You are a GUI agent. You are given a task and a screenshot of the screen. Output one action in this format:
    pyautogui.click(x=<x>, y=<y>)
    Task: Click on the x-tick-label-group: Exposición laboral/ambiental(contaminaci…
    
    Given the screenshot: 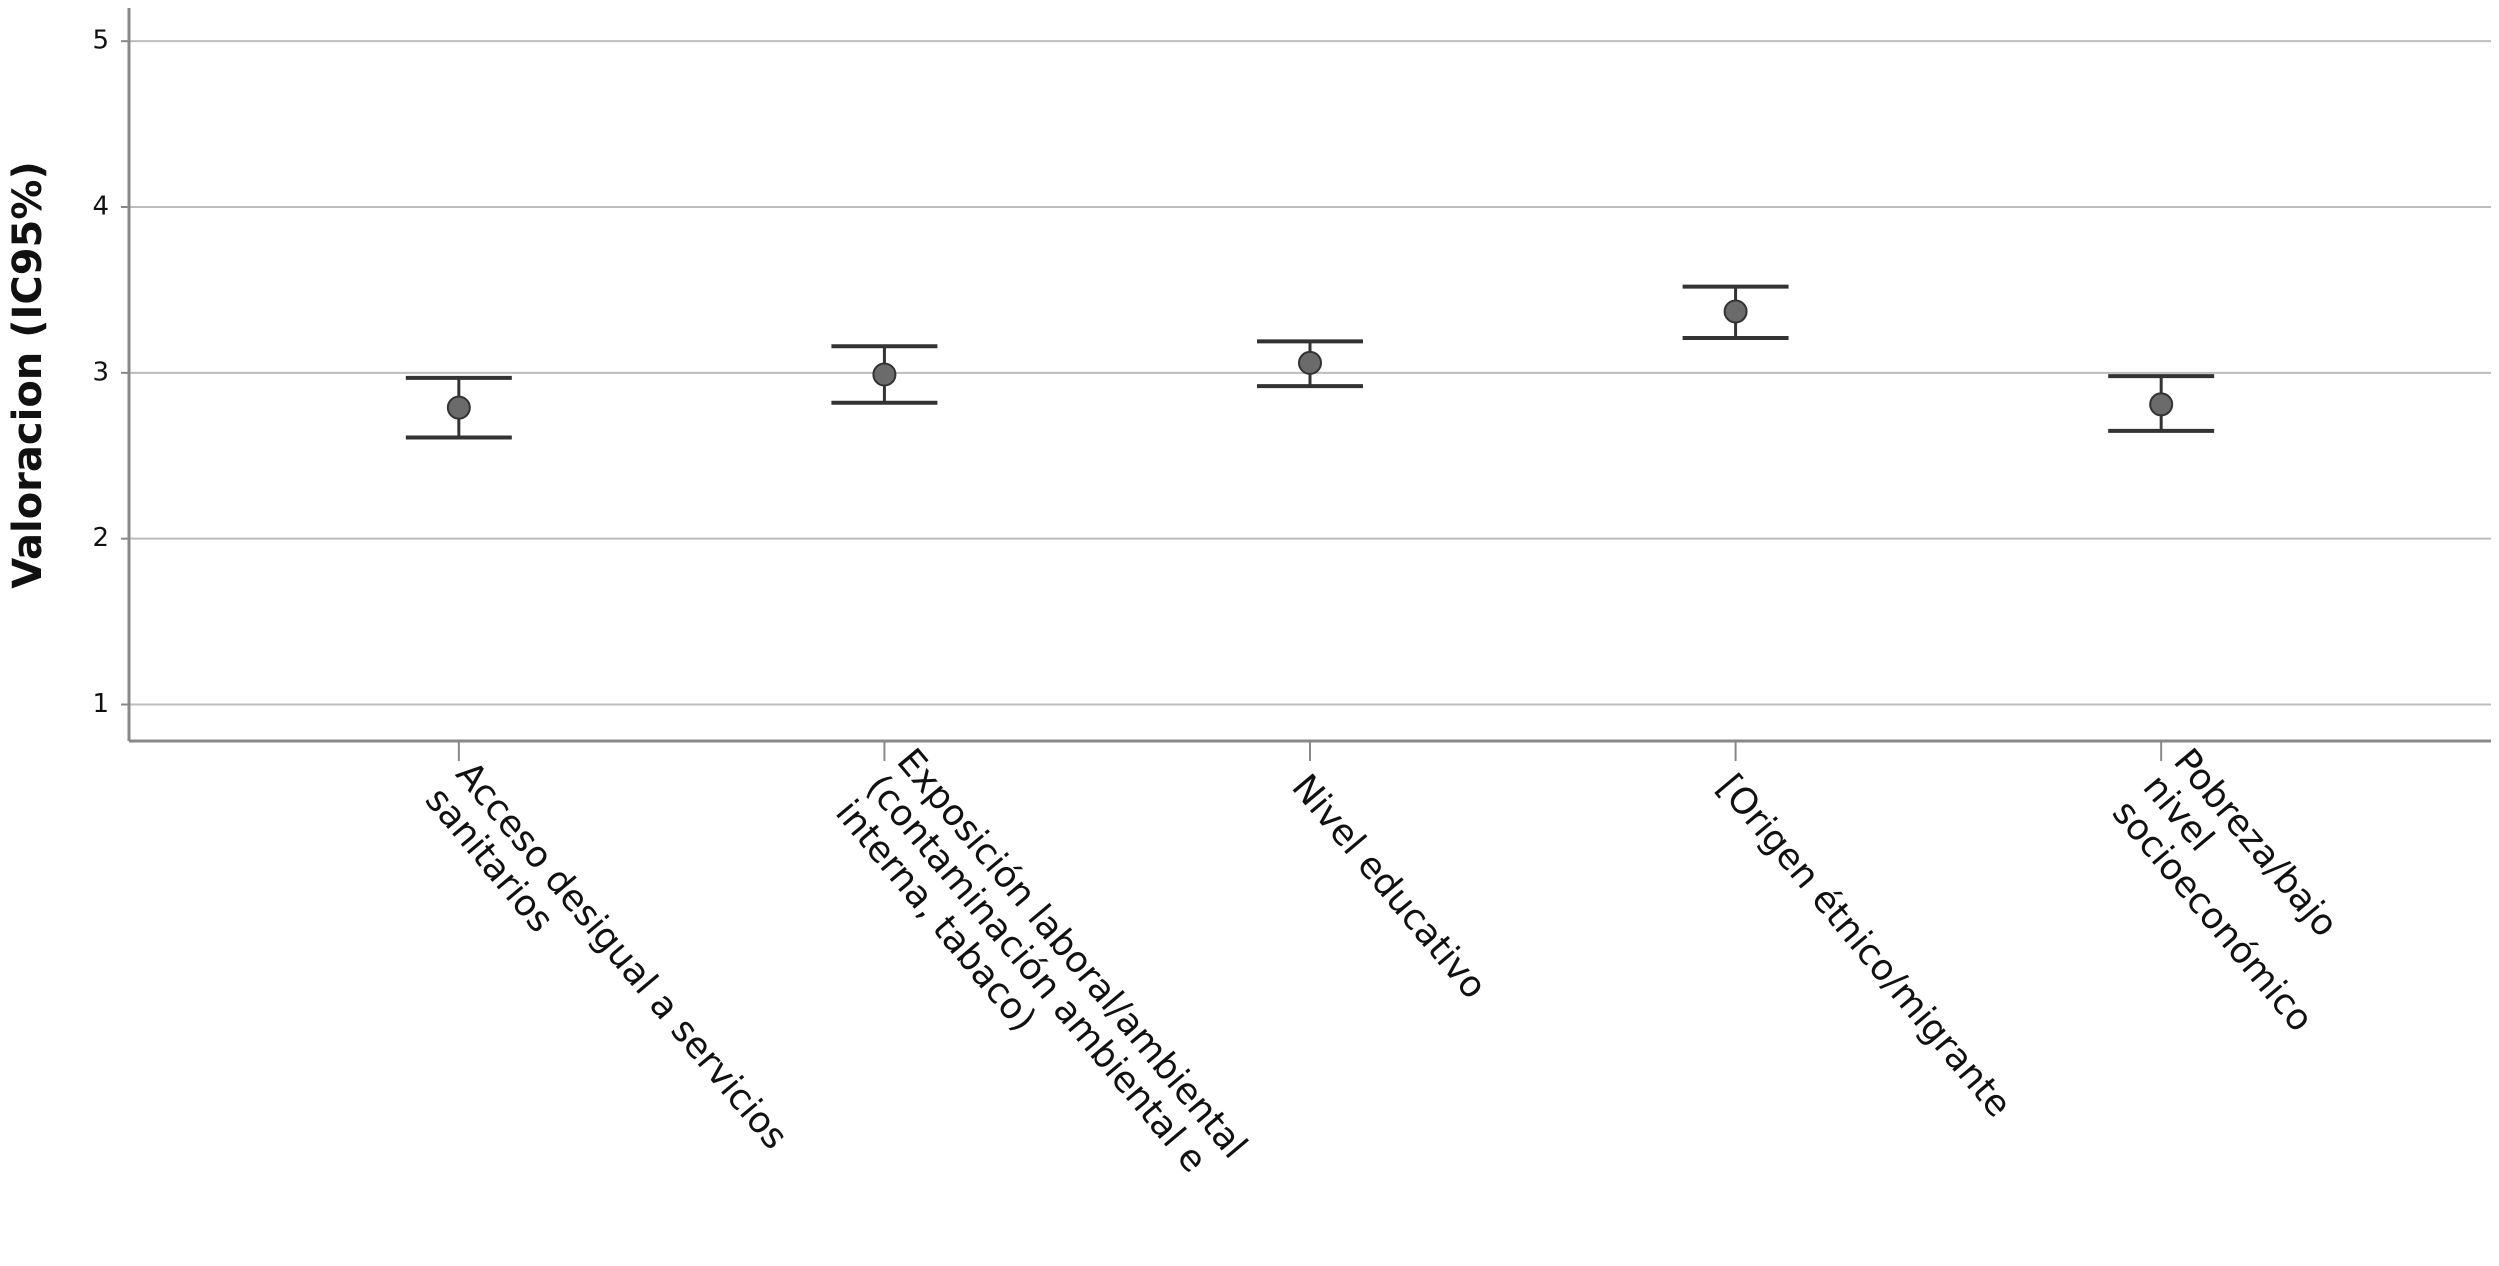 What is the action you would take?
    pyautogui.click(x=1040, y=961)
    